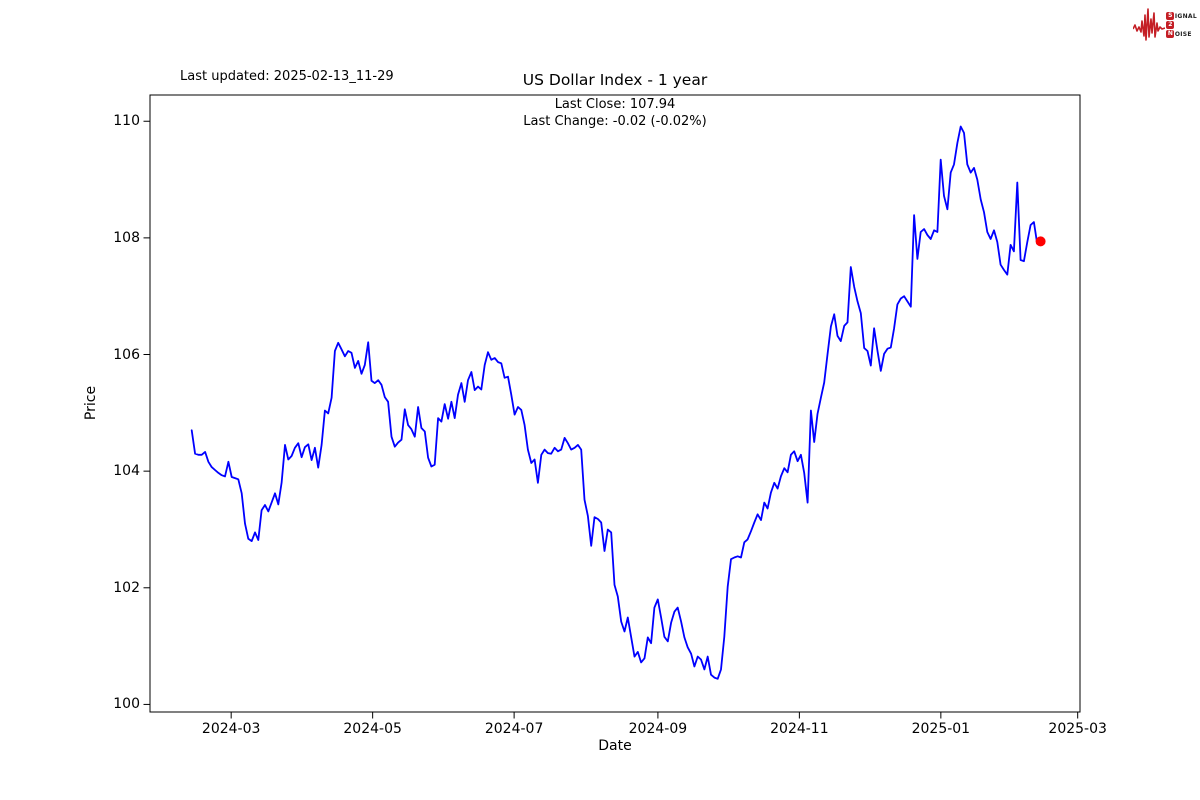  What do you see at coordinates (372, 729) in the screenshot?
I see `x-tick-label: 2024-05` at bounding box center [372, 729].